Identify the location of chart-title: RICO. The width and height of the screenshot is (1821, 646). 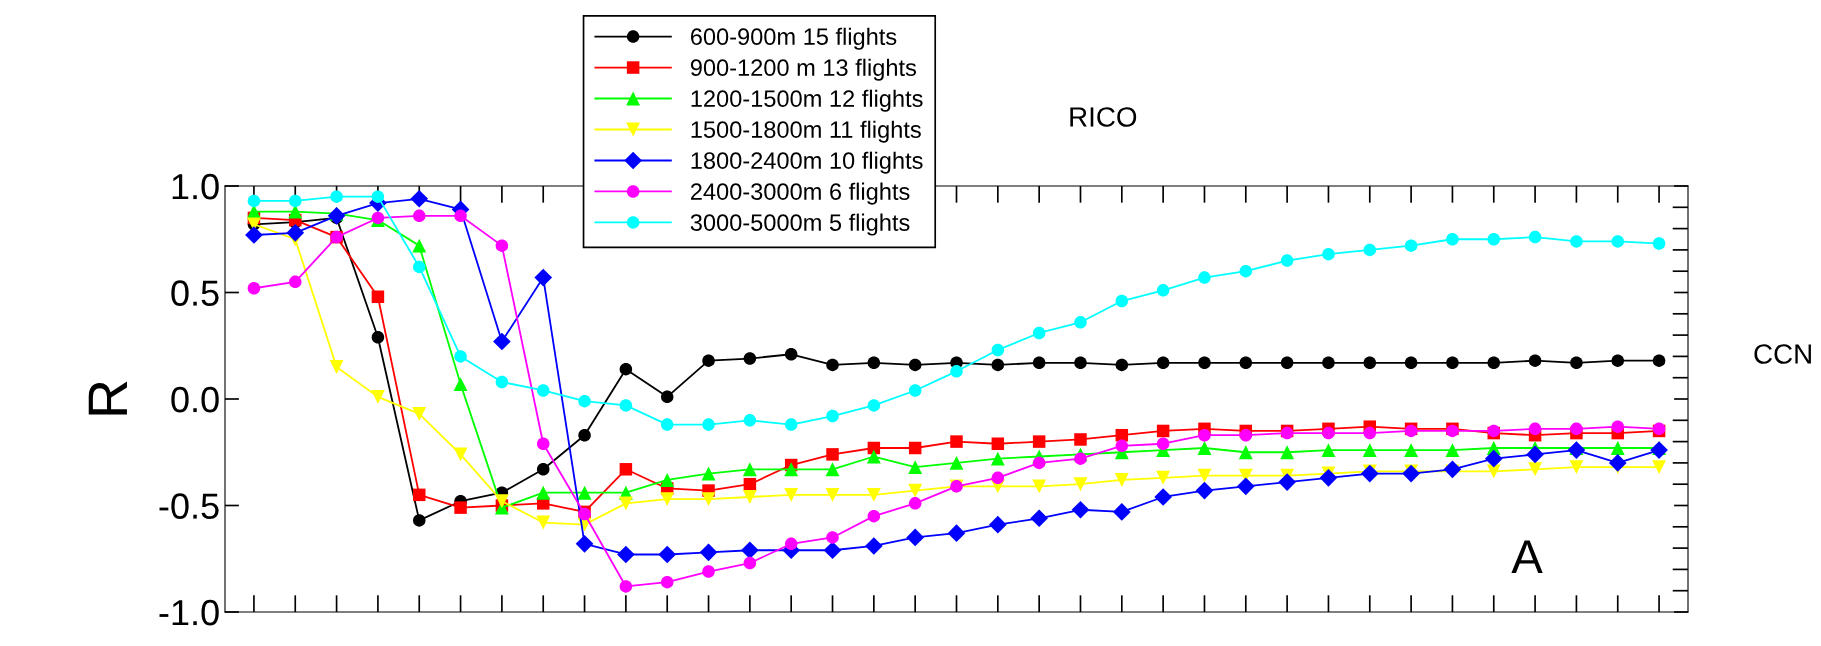
(1103, 117).